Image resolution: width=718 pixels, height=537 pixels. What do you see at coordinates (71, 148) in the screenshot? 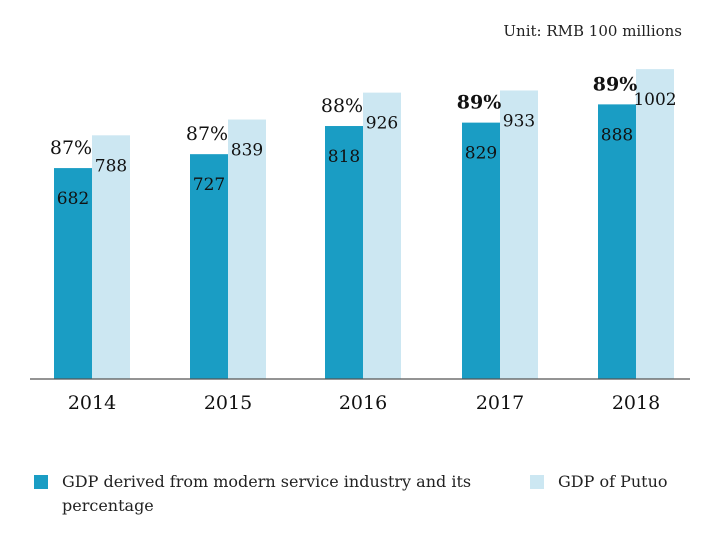
I see `percent-label-2014: 87%` at bounding box center [71, 148].